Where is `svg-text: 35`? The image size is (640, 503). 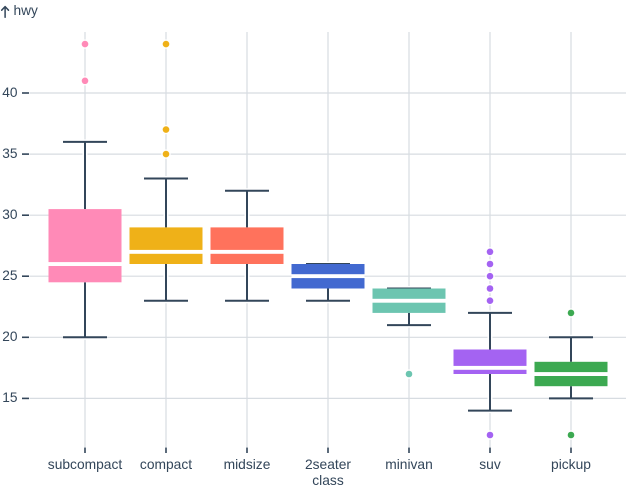 svg-text: 35 is located at coordinates (10, 153).